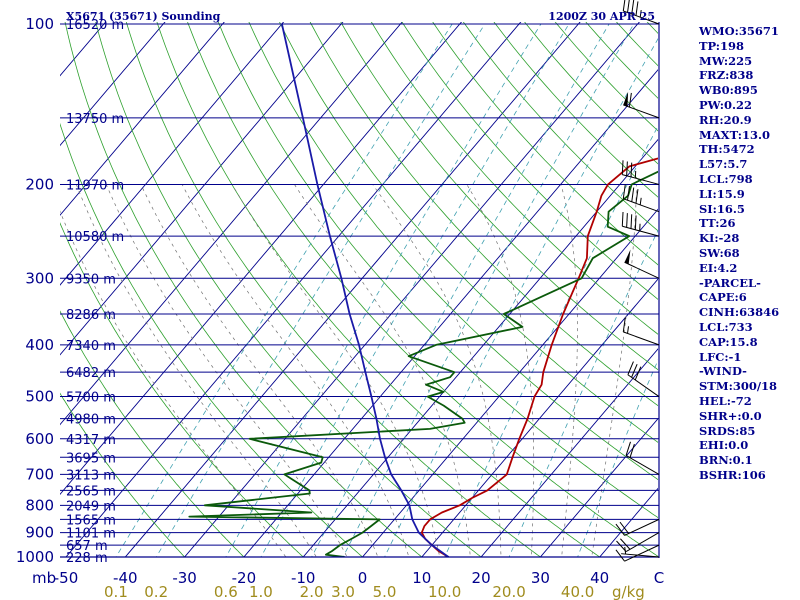 Image resolution: width=800 pixels, height=600 pixels. Describe the element at coordinates (739, 31) in the screenshot. I see `index-item: WMO:35671` at that location.